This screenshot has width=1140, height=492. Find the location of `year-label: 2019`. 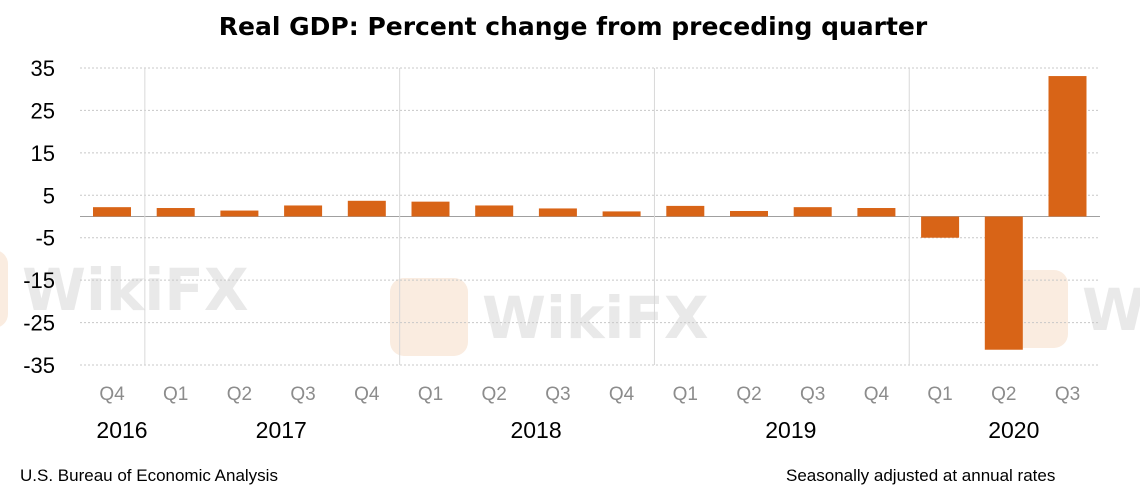

year-label: 2019 is located at coordinates (790, 430).